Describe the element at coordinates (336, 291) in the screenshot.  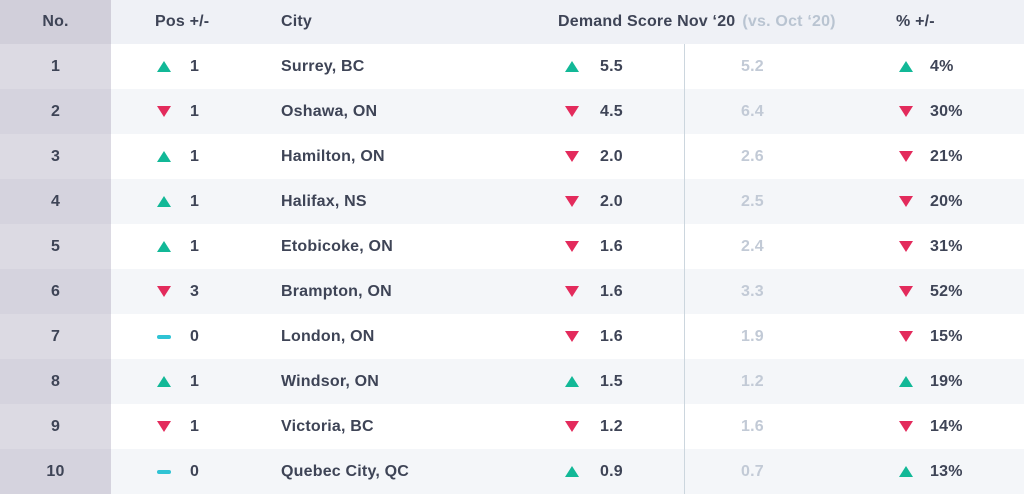
I see `city-name: Brampton, ON` at that location.